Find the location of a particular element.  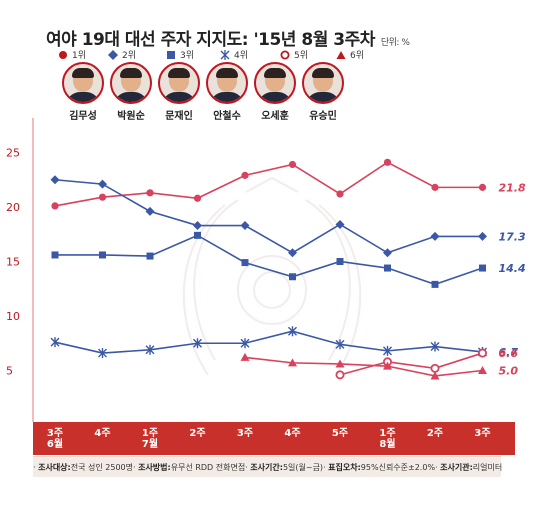

candidate-name: 김무성 is located at coordinates (83, 116).